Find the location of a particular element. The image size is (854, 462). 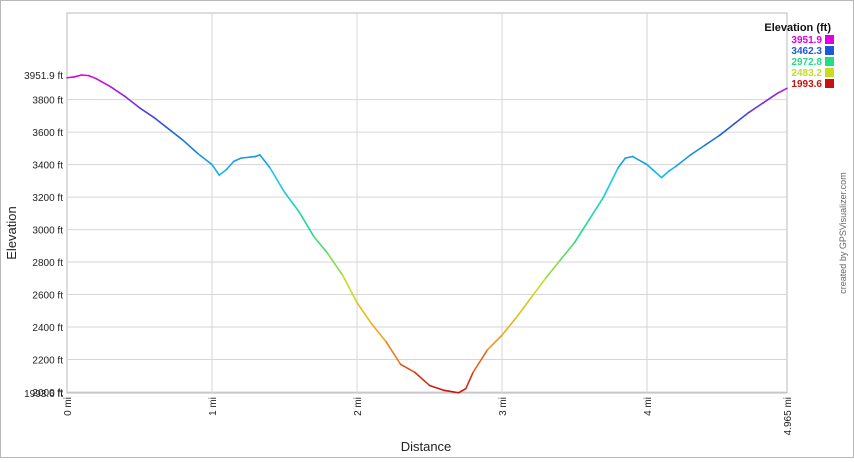

y-limit-label: 1993.6 ft is located at coordinates (43, 394).